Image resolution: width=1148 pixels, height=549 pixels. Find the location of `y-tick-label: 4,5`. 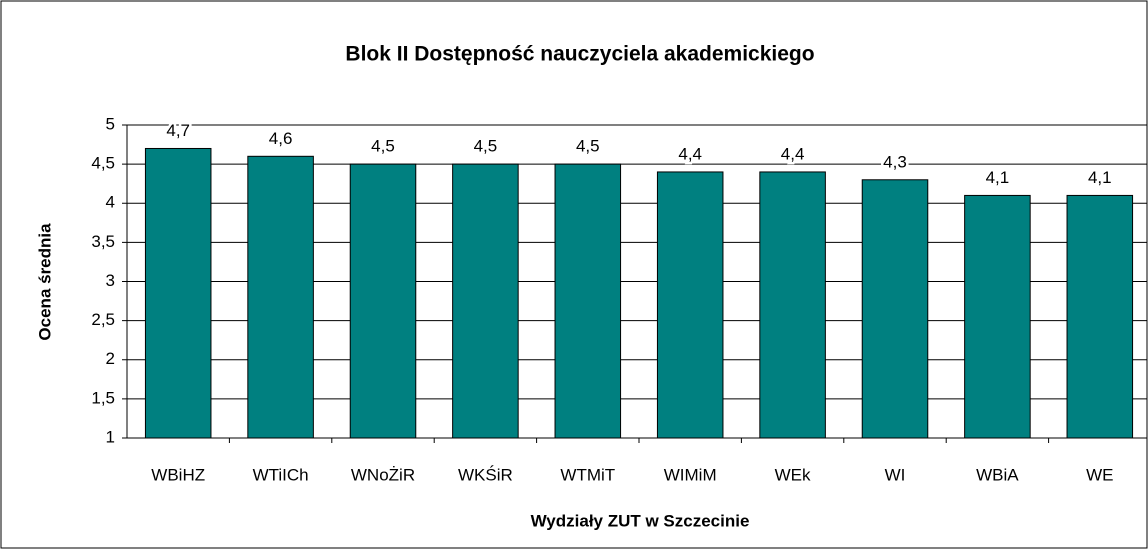

y-tick-label: 4,5 is located at coordinates (103, 163).